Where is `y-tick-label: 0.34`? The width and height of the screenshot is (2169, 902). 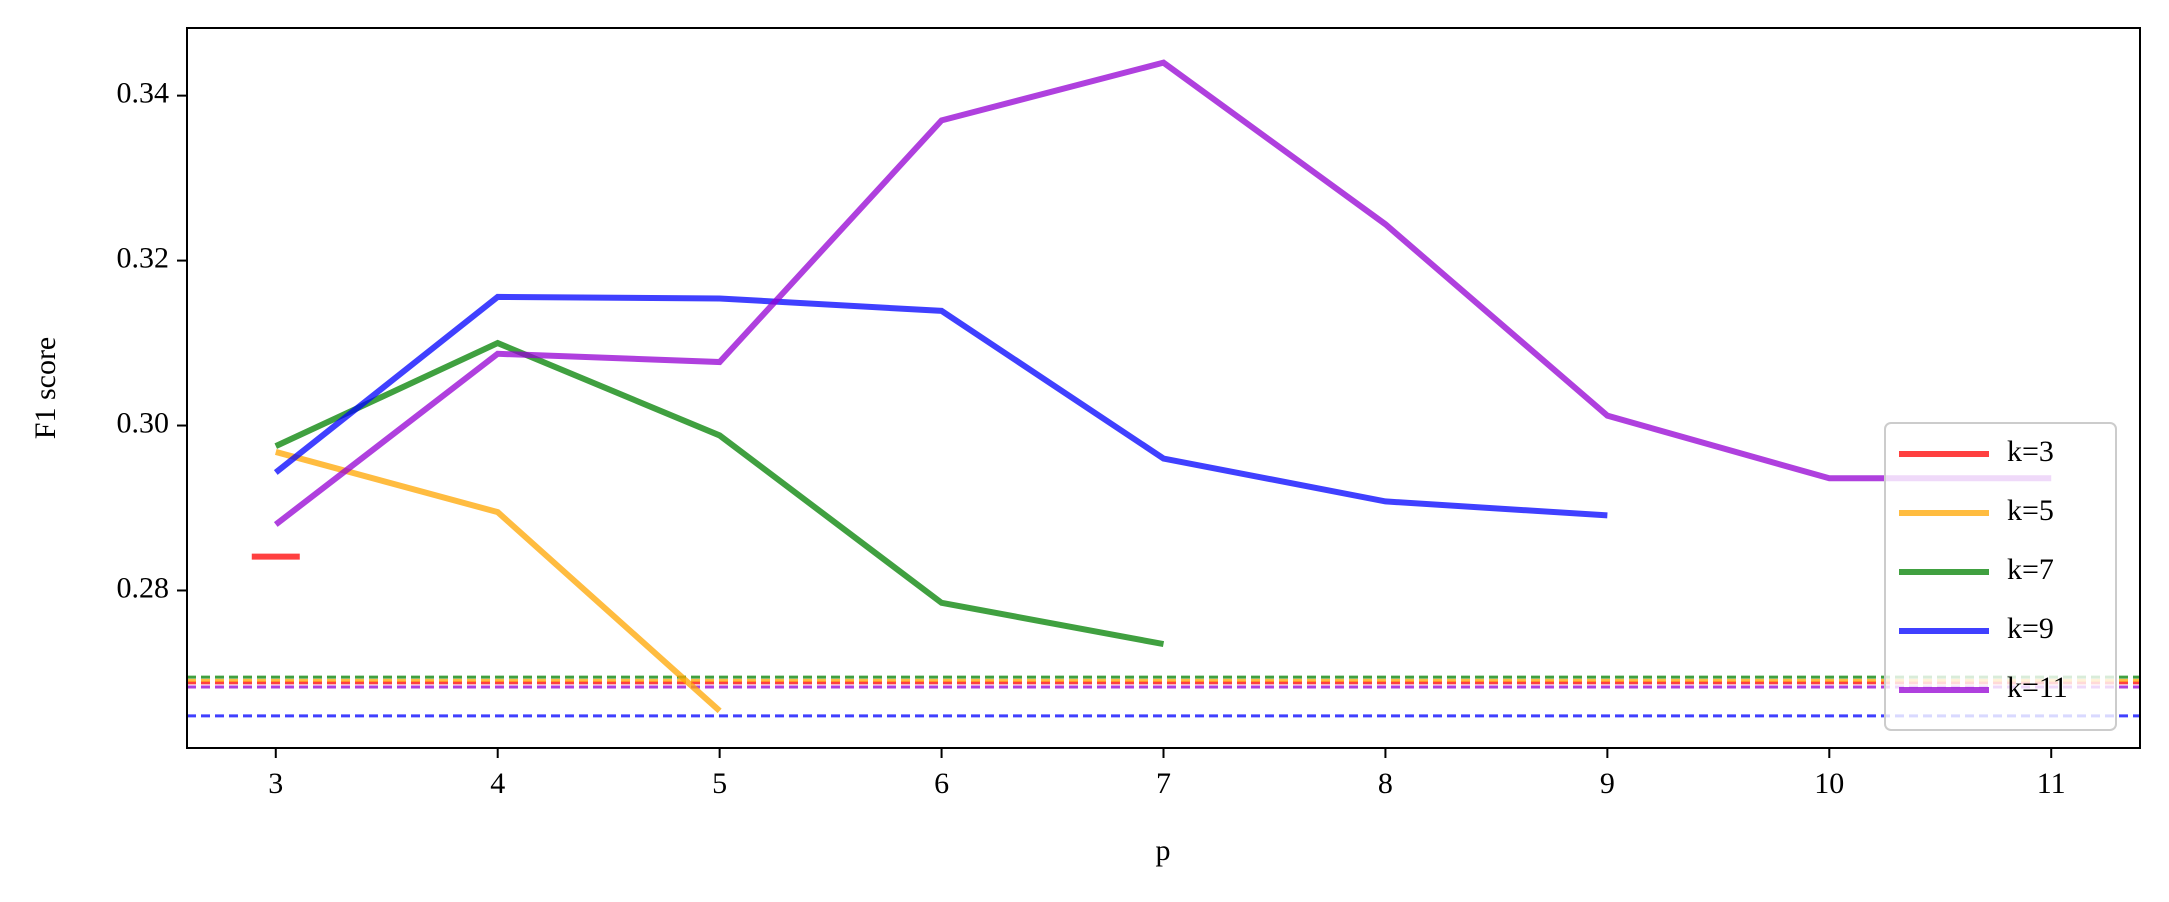 y-tick-label: 0.34 is located at coordinates (143, 93).